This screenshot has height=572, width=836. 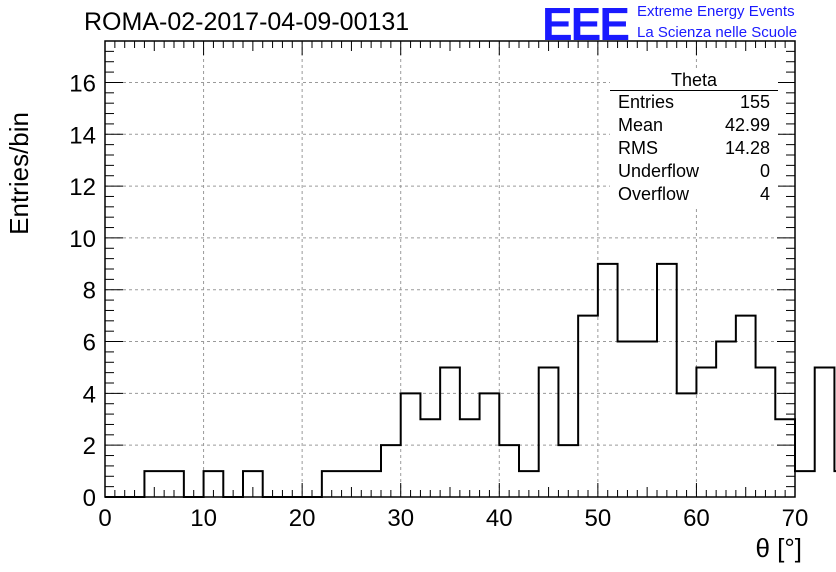 What do you see at coordinates (694, 125) in the screenshot?
I see `stats-row: Mean 42.99` at bounding box center [694, 125].